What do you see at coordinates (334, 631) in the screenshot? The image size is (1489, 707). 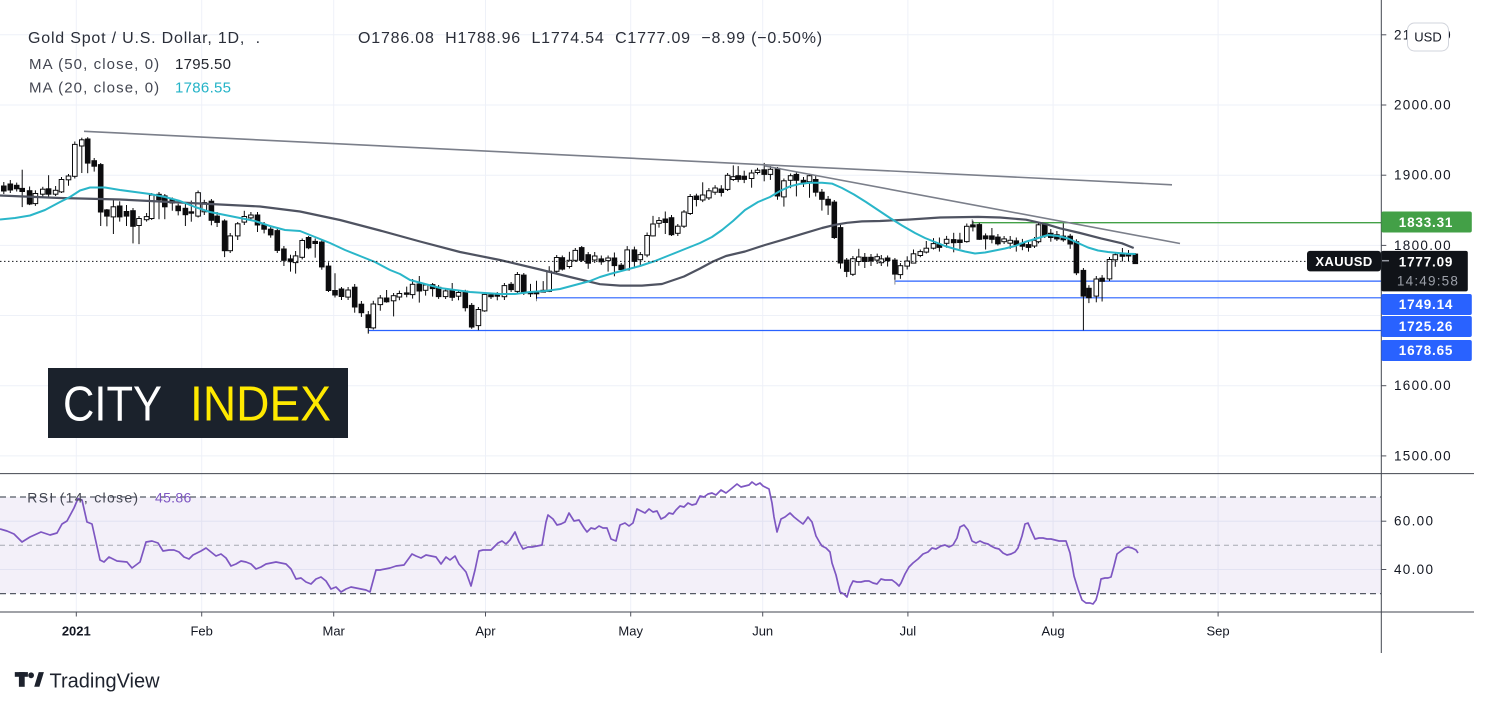 I see `svg-text: Mar` at bounding box center [334, 631].